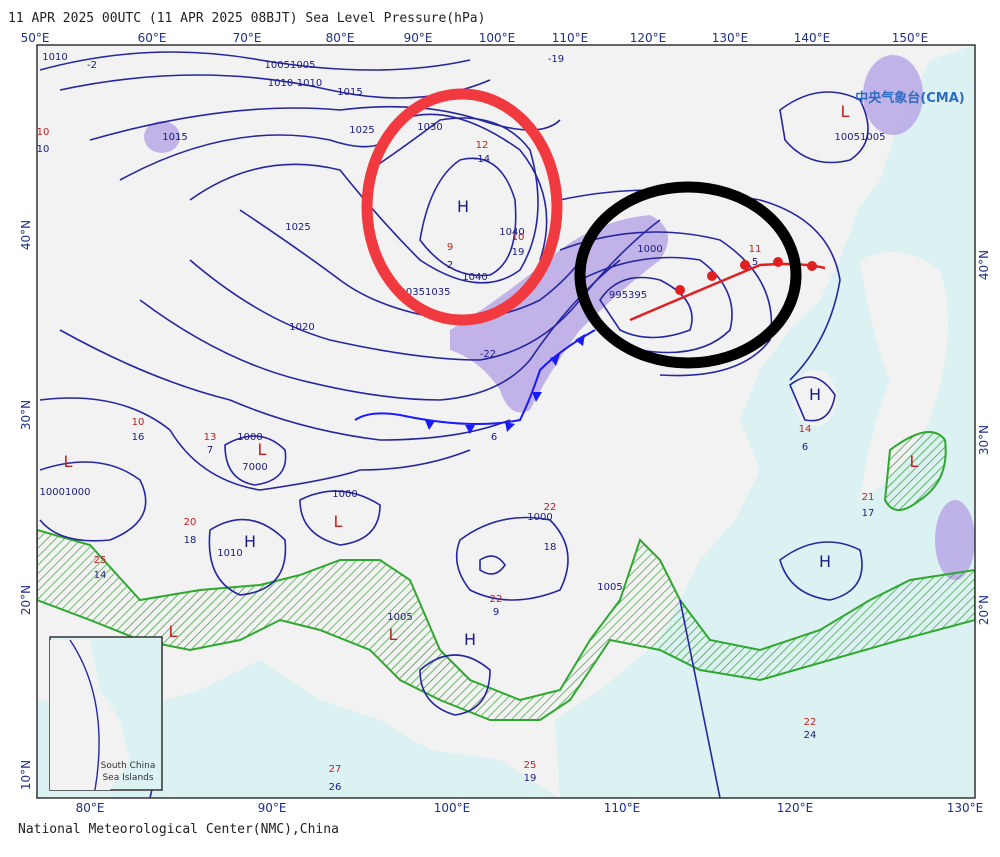 This screenshot has height=857, width=1000. Describe the element at coordinates (868, 513) in the screenshot. I see `station-value: 17` at that location.